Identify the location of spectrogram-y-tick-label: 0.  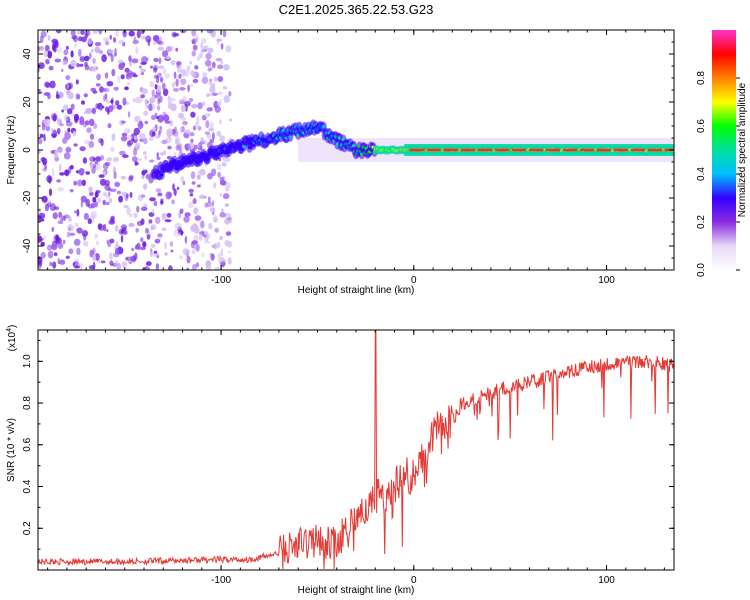
(27, 150).